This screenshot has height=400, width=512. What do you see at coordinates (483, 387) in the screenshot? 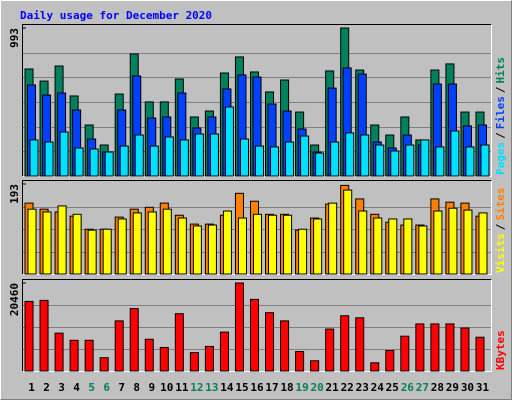
I see `x-tick-label: 31` at bounding box center [483, 387].